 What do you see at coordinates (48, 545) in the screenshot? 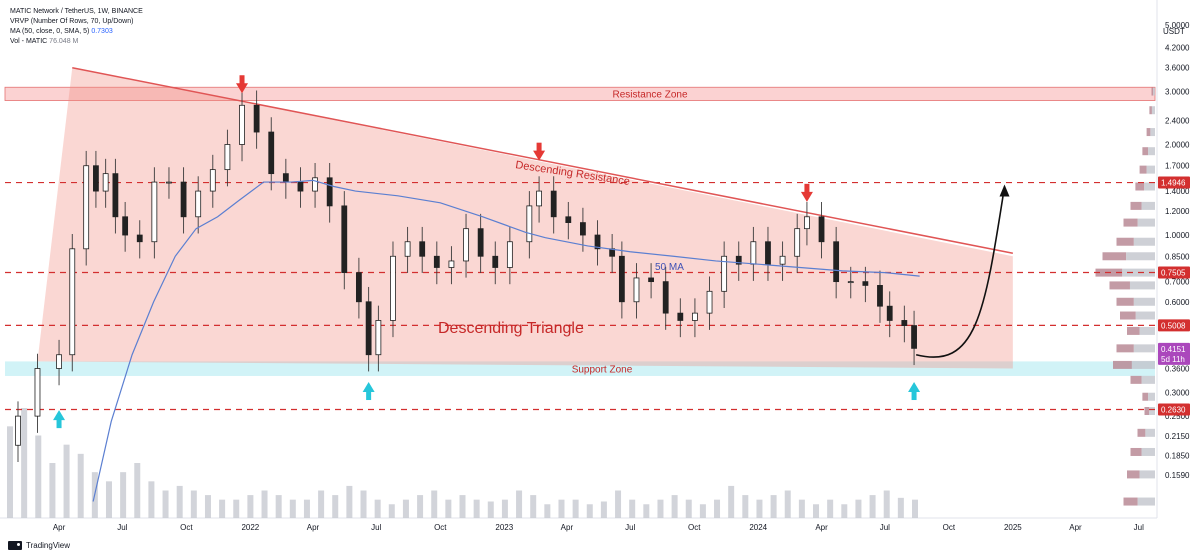
I see `tradingview-brand: TradingView` at bounding box center [48, 545].